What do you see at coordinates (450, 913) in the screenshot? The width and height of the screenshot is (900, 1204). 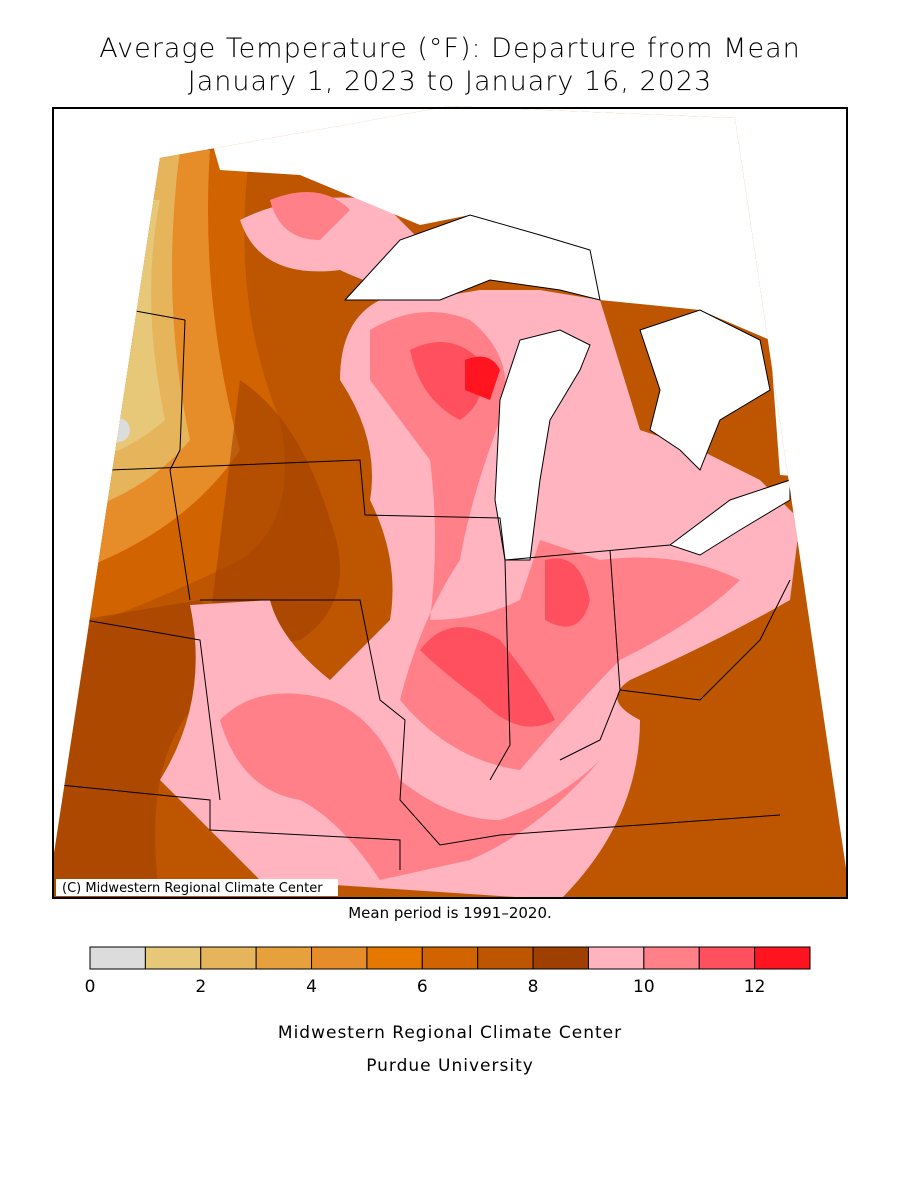 I see `mean-note: Mean period is 1991–2020.` at bounding box center [450, 913].